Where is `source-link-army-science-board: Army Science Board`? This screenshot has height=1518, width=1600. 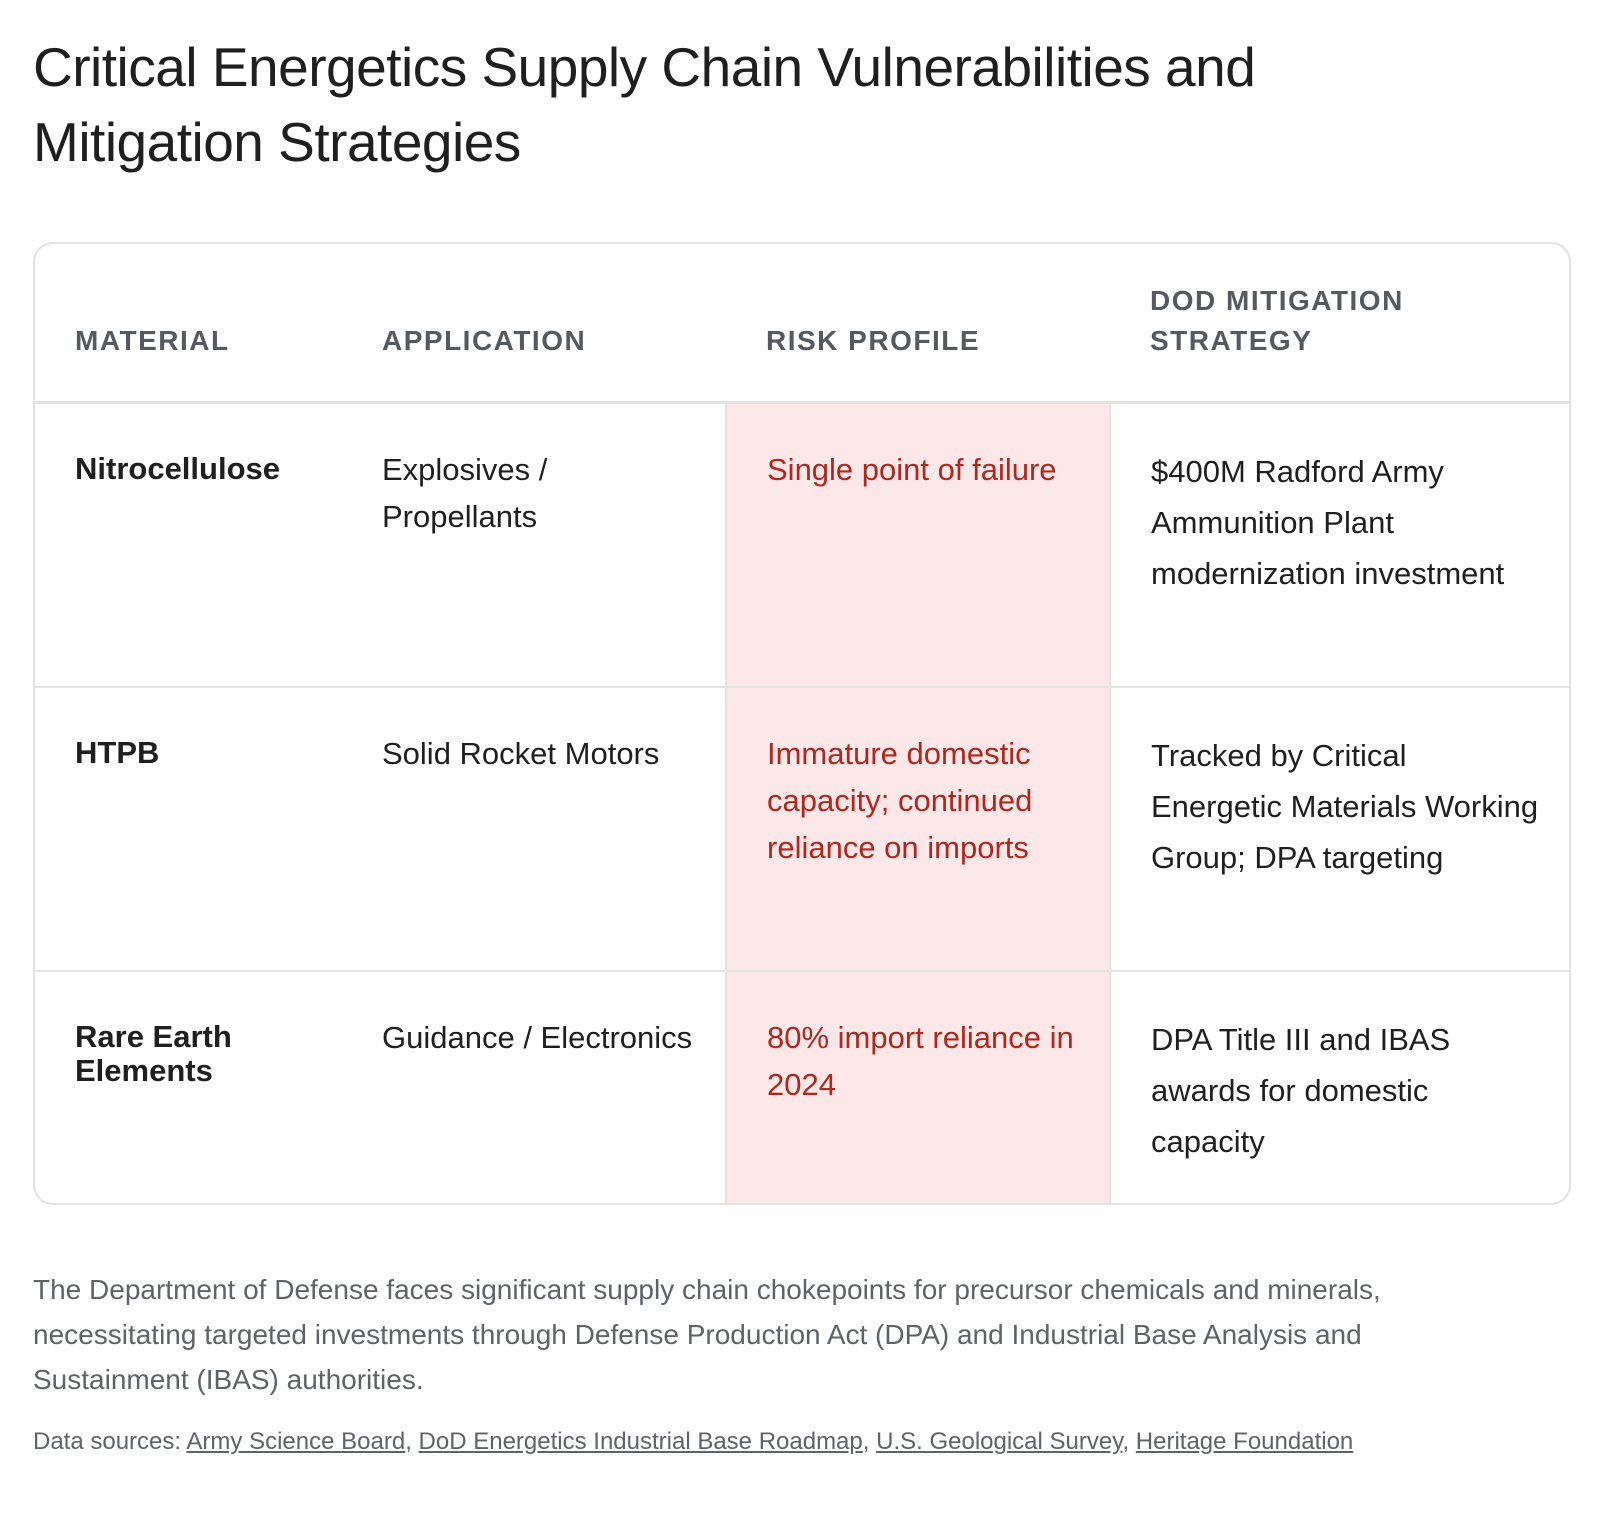 source-link-army-science-board: Army Science Board is located at coordinates (296, 1441).